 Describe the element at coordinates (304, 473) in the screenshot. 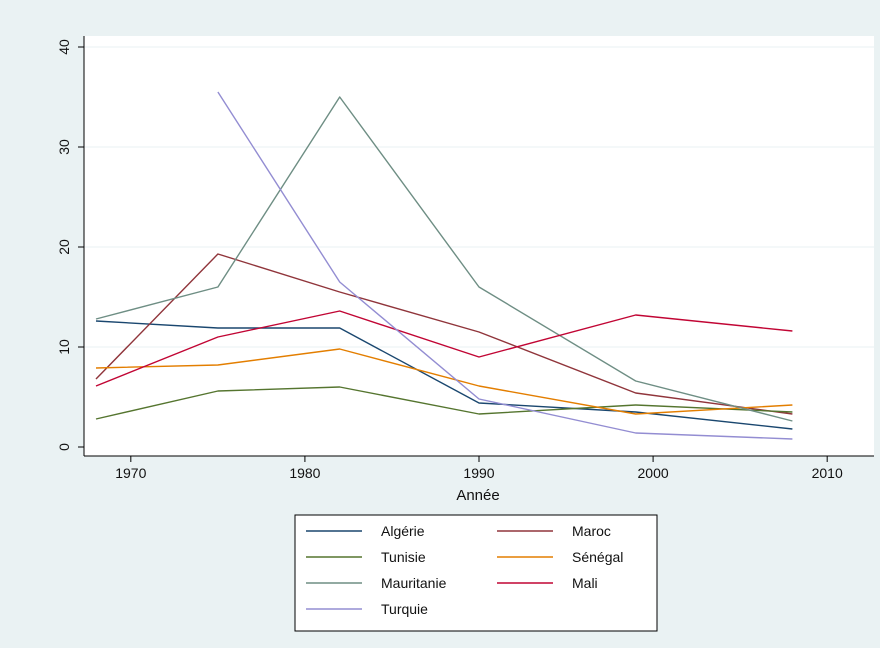

I see `x-tick-label: 1980` at that location.